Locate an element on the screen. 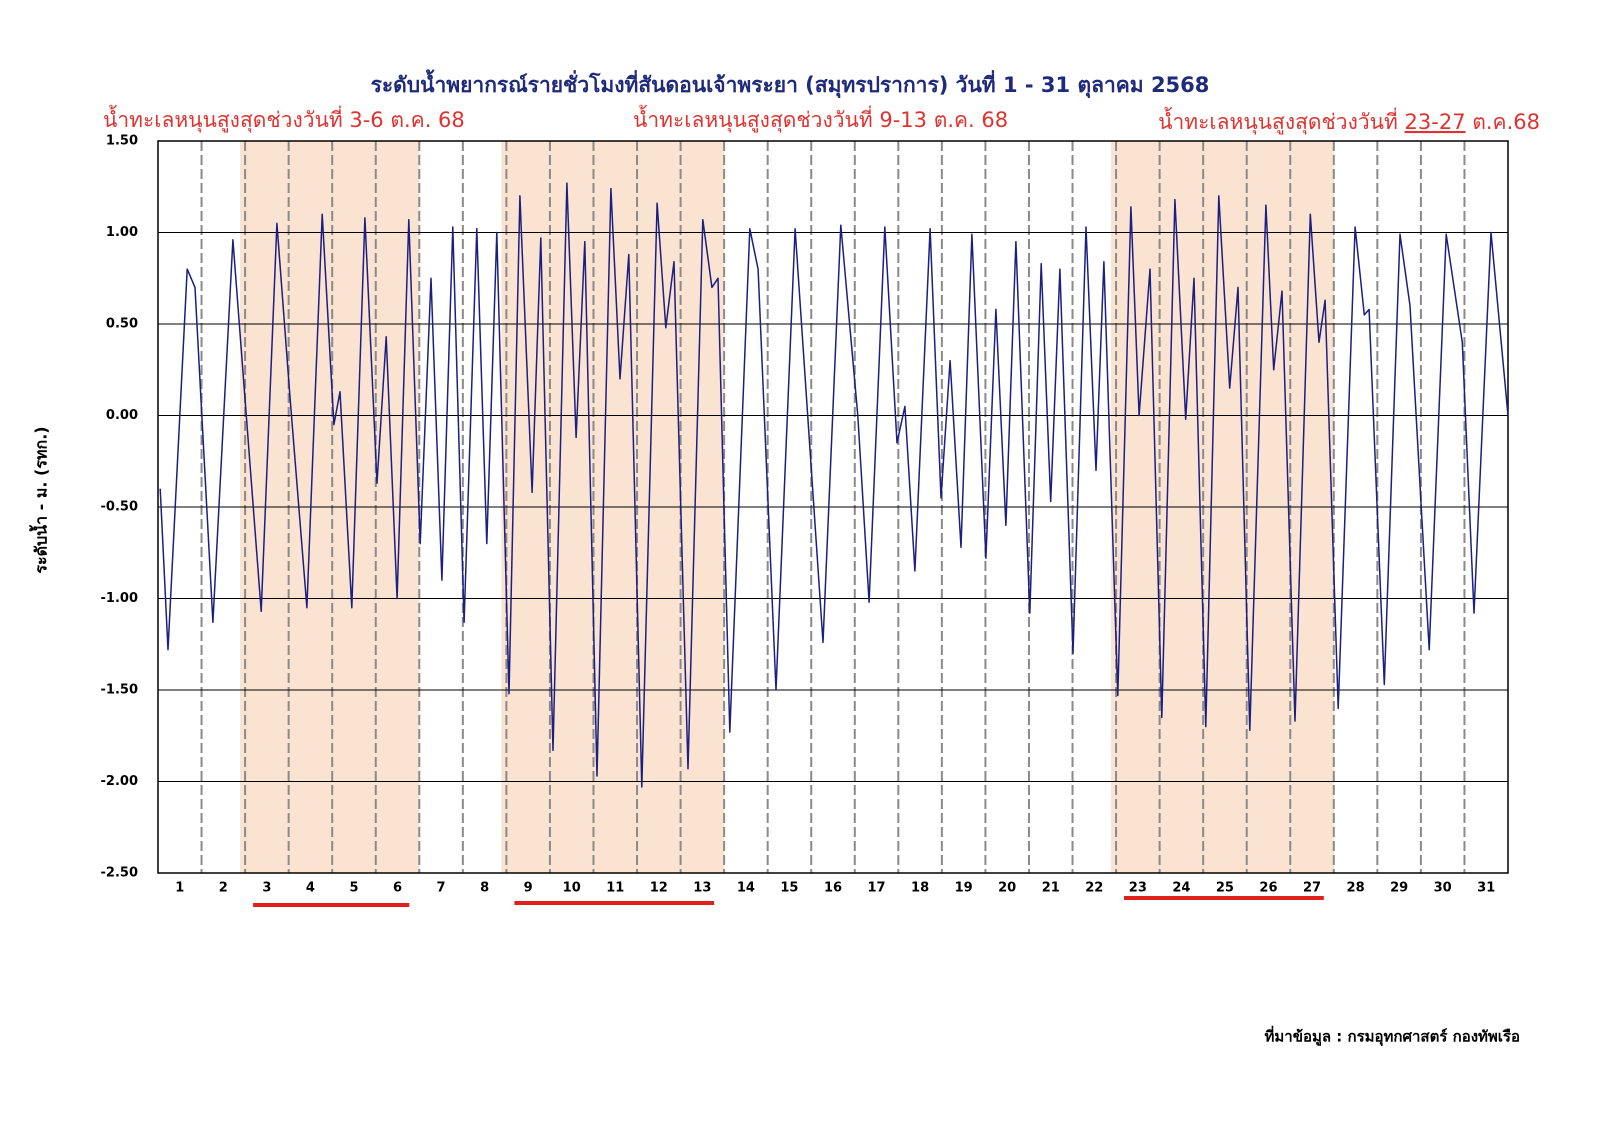 The height and width of the screenshot is (1122, 1600). x-tick-label: 8 is located at coordinates (484, 888).